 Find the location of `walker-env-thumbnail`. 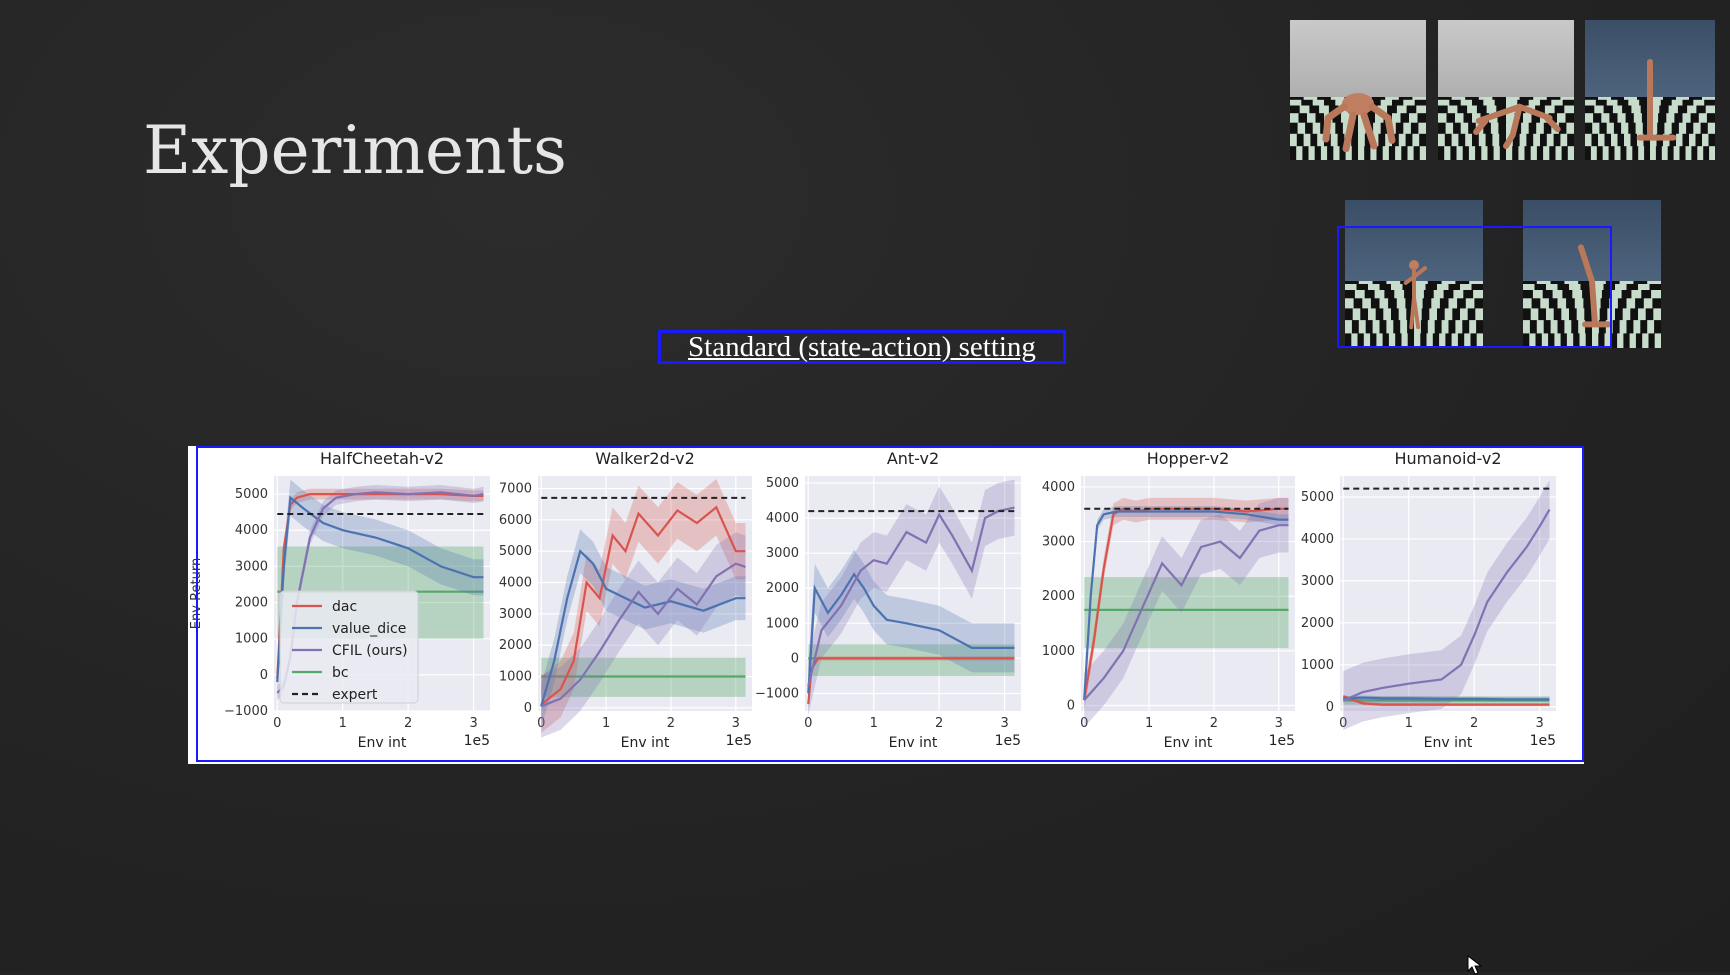

walker-env-thumbnail is located at coordinates (1592, 274).